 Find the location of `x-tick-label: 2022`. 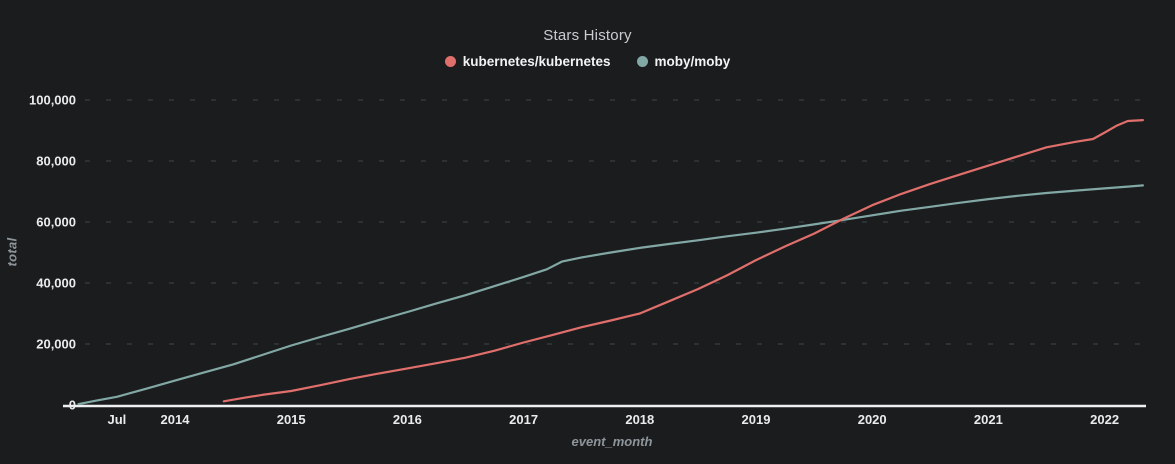

x-tick-label: 2022 is located at coordinates (1105, 419).